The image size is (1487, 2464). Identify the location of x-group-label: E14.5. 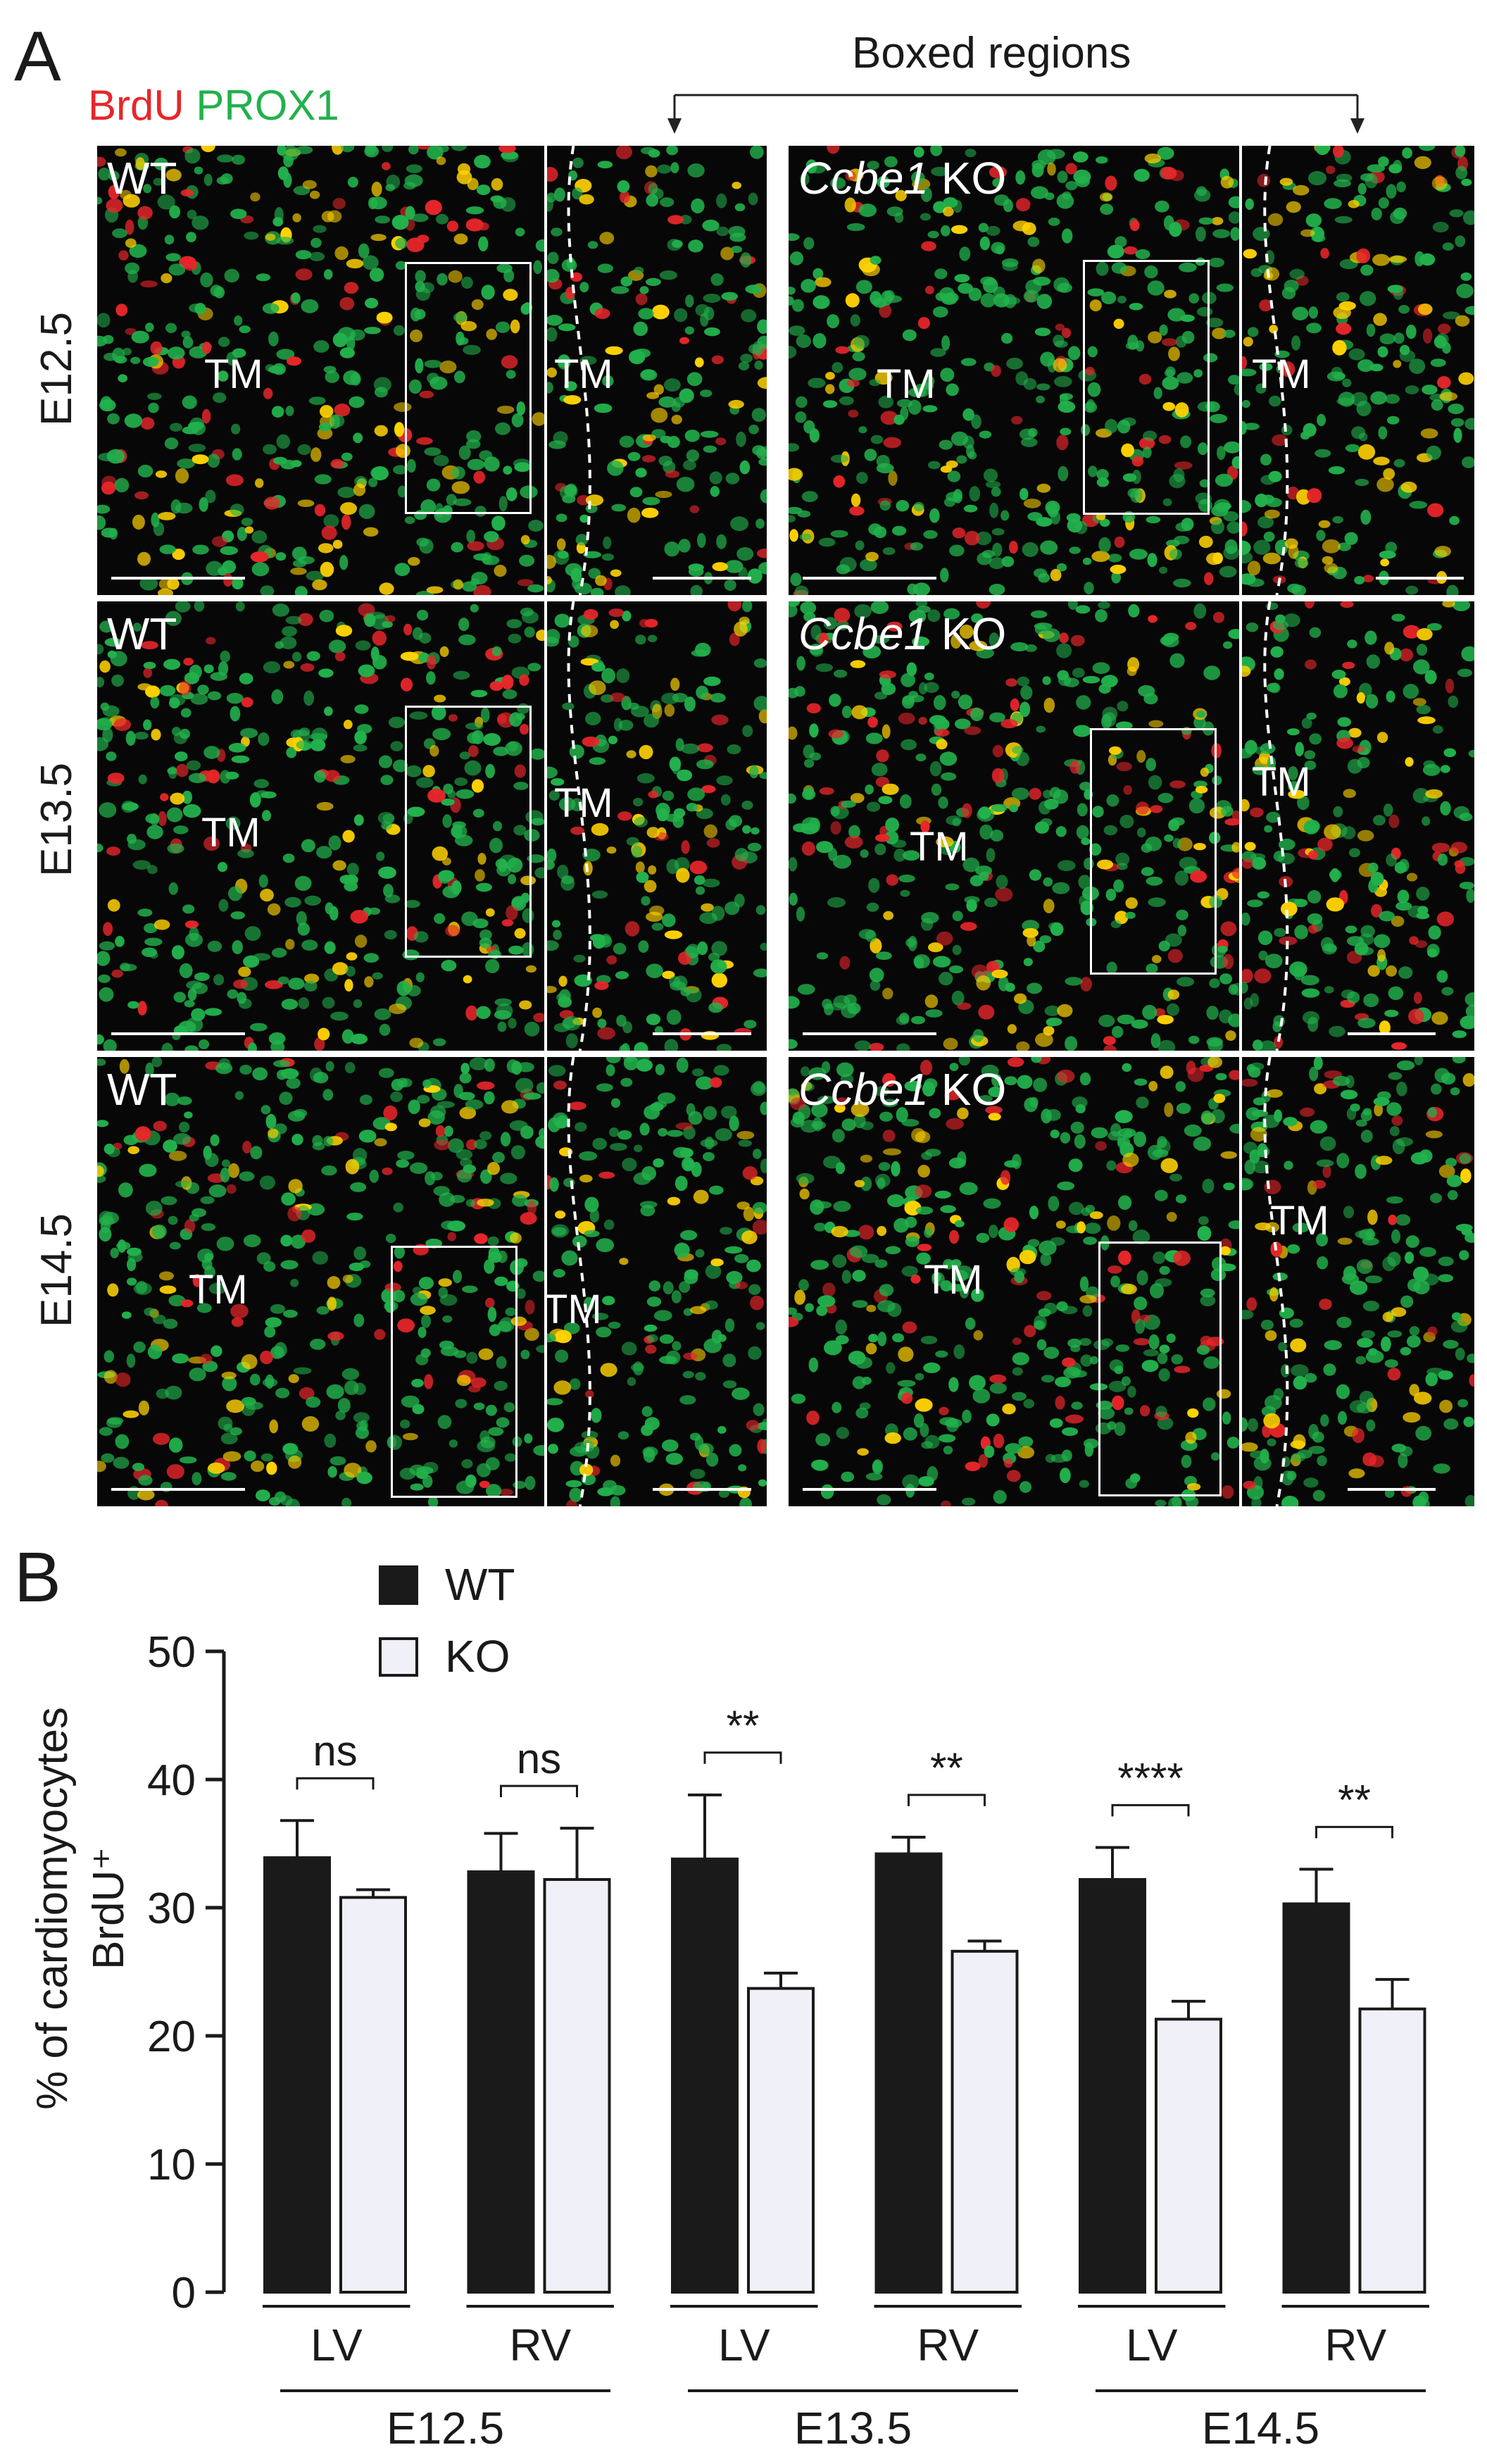
(1261, 2428).